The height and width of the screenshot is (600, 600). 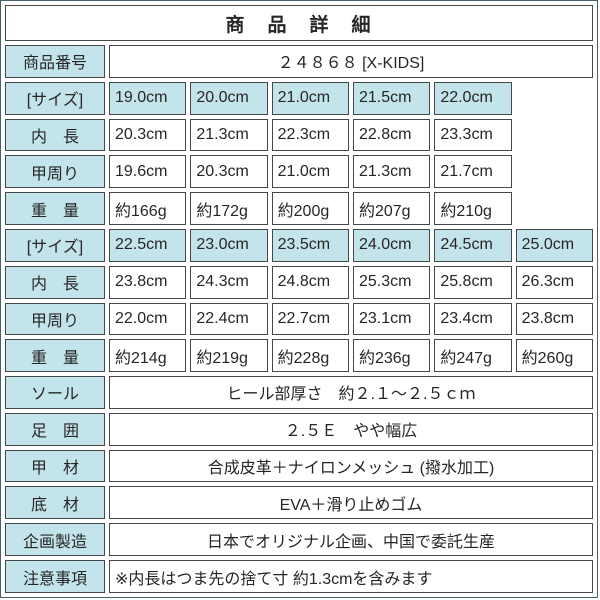 What do you see at coordinates (554, 319) in the screenshot?
I see `instep-cell: 23.8cm` at bounding box center [554, 319].